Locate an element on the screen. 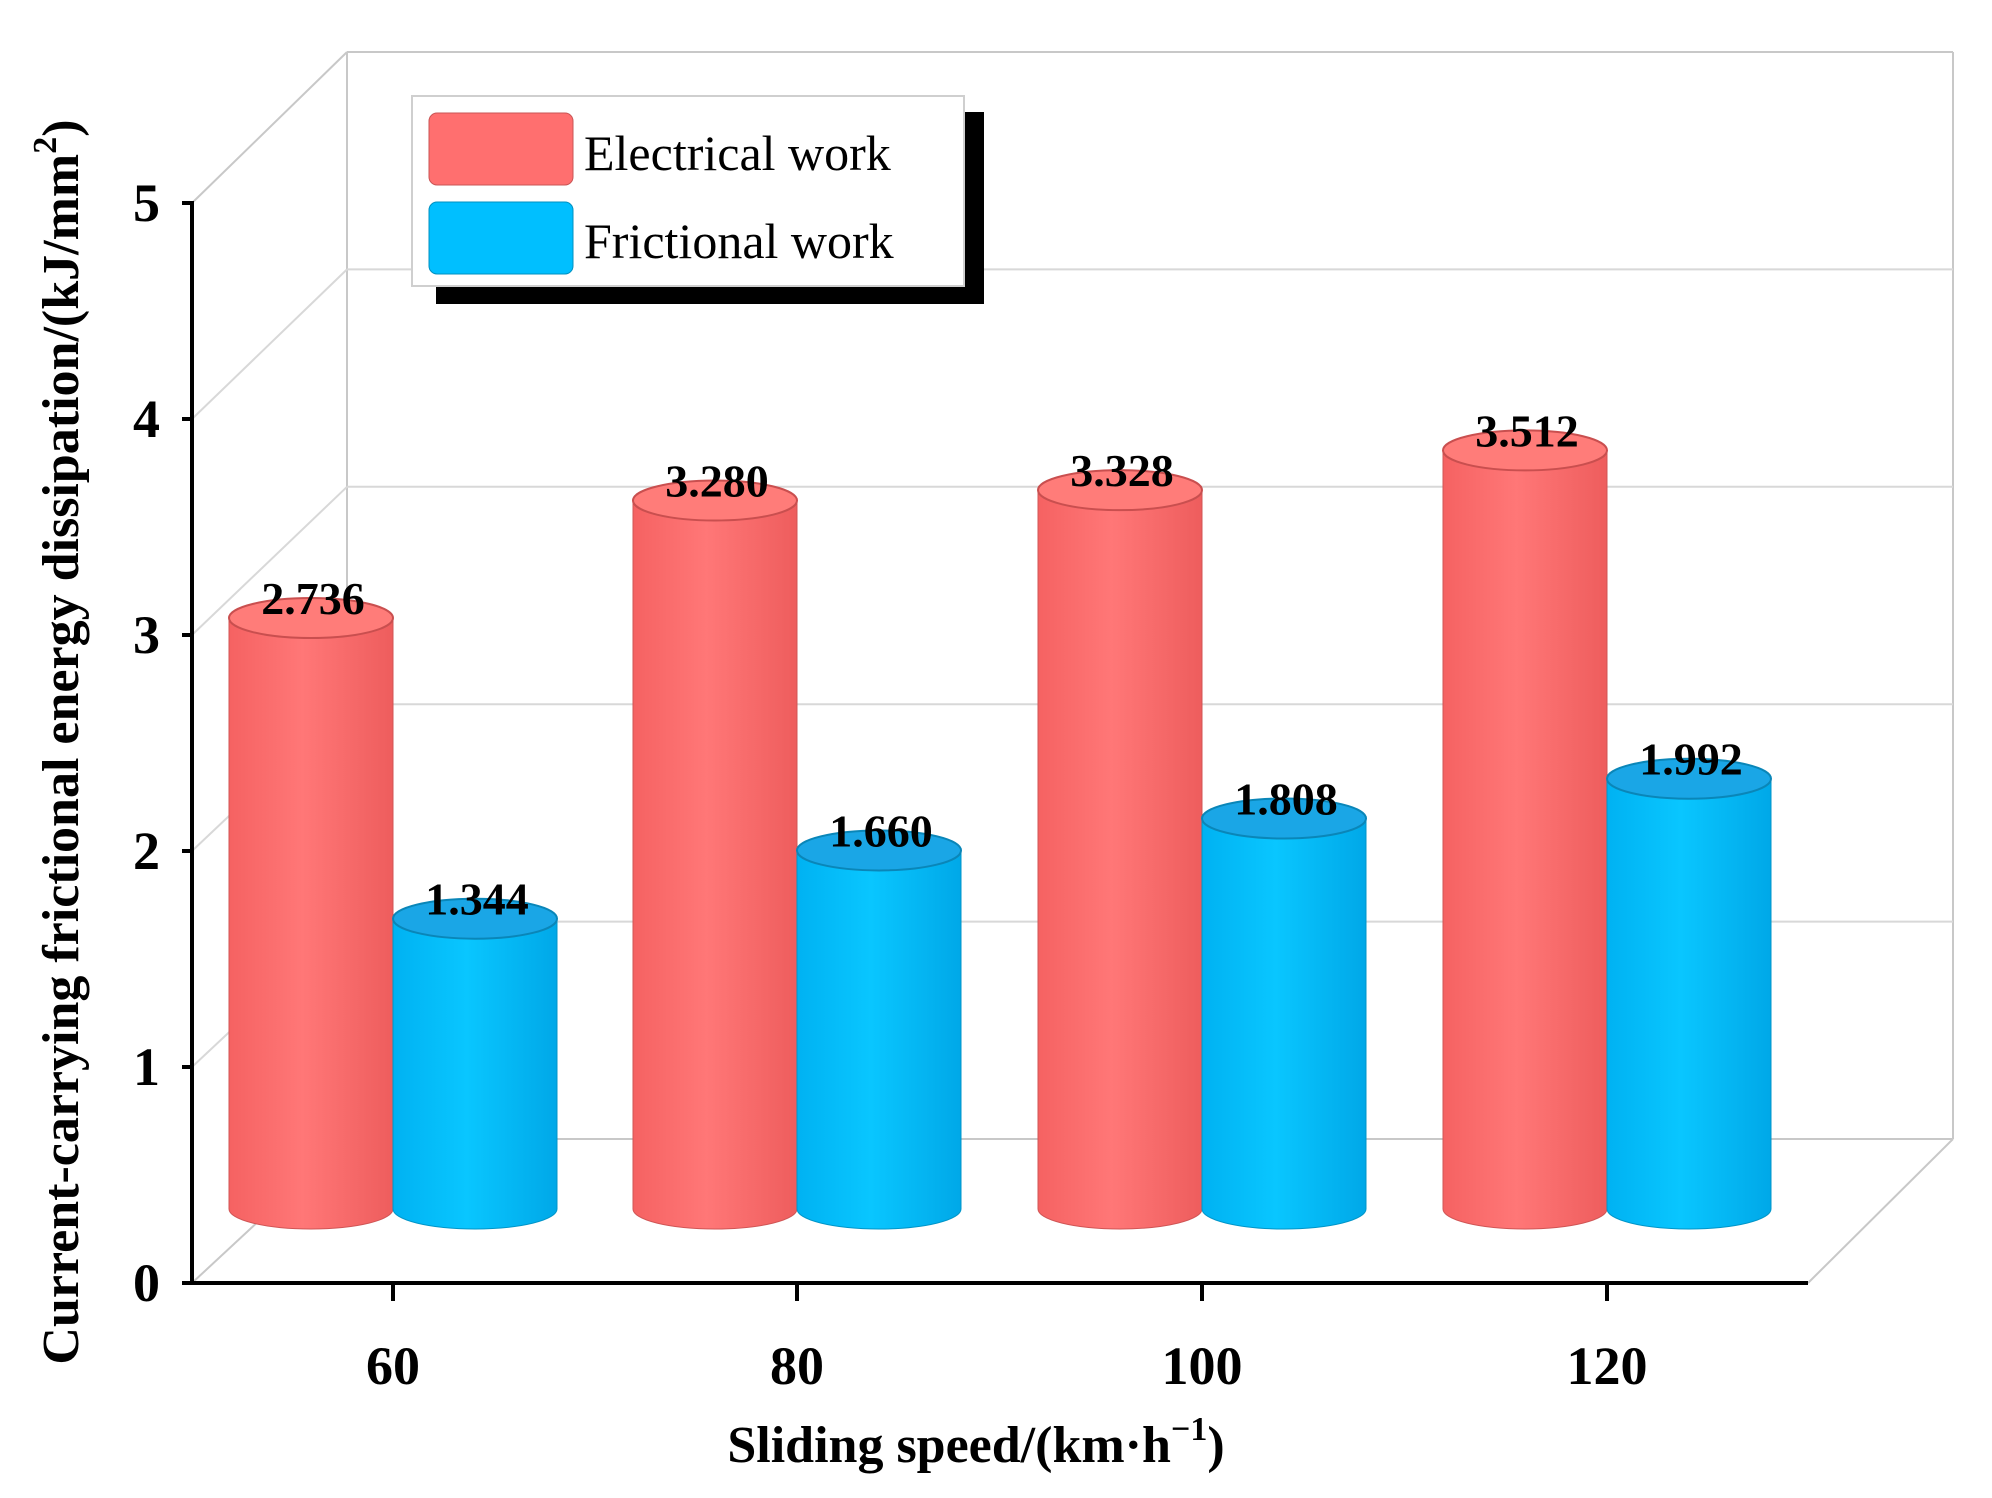 This screenshot has height=1498, width=1992. data-label: 3.512 is located at coordinates (1527, 430).